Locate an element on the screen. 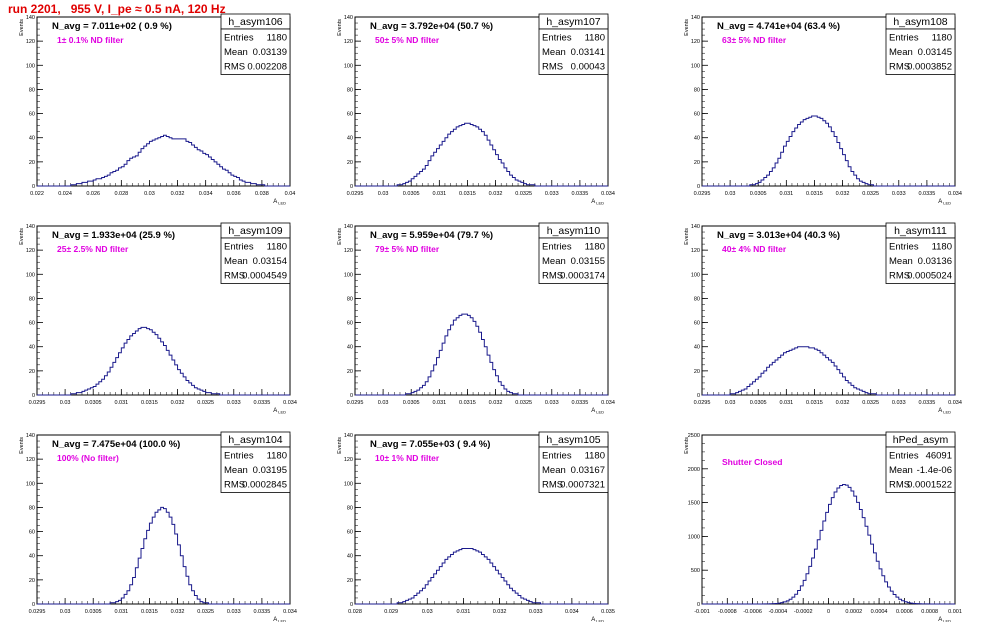 The image size is (996, 627). x-tick-label: 0.035 is located at coordinates (608, 612).